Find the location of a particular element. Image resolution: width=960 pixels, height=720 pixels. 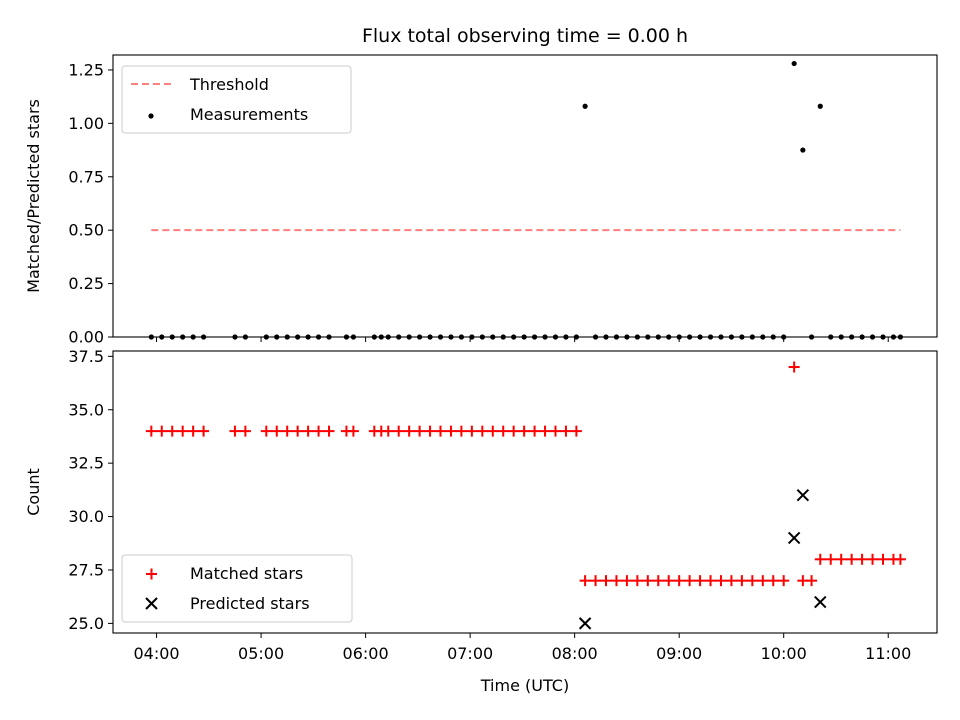

x-tick-label: 04:00 is located at coordinates (156, 653).